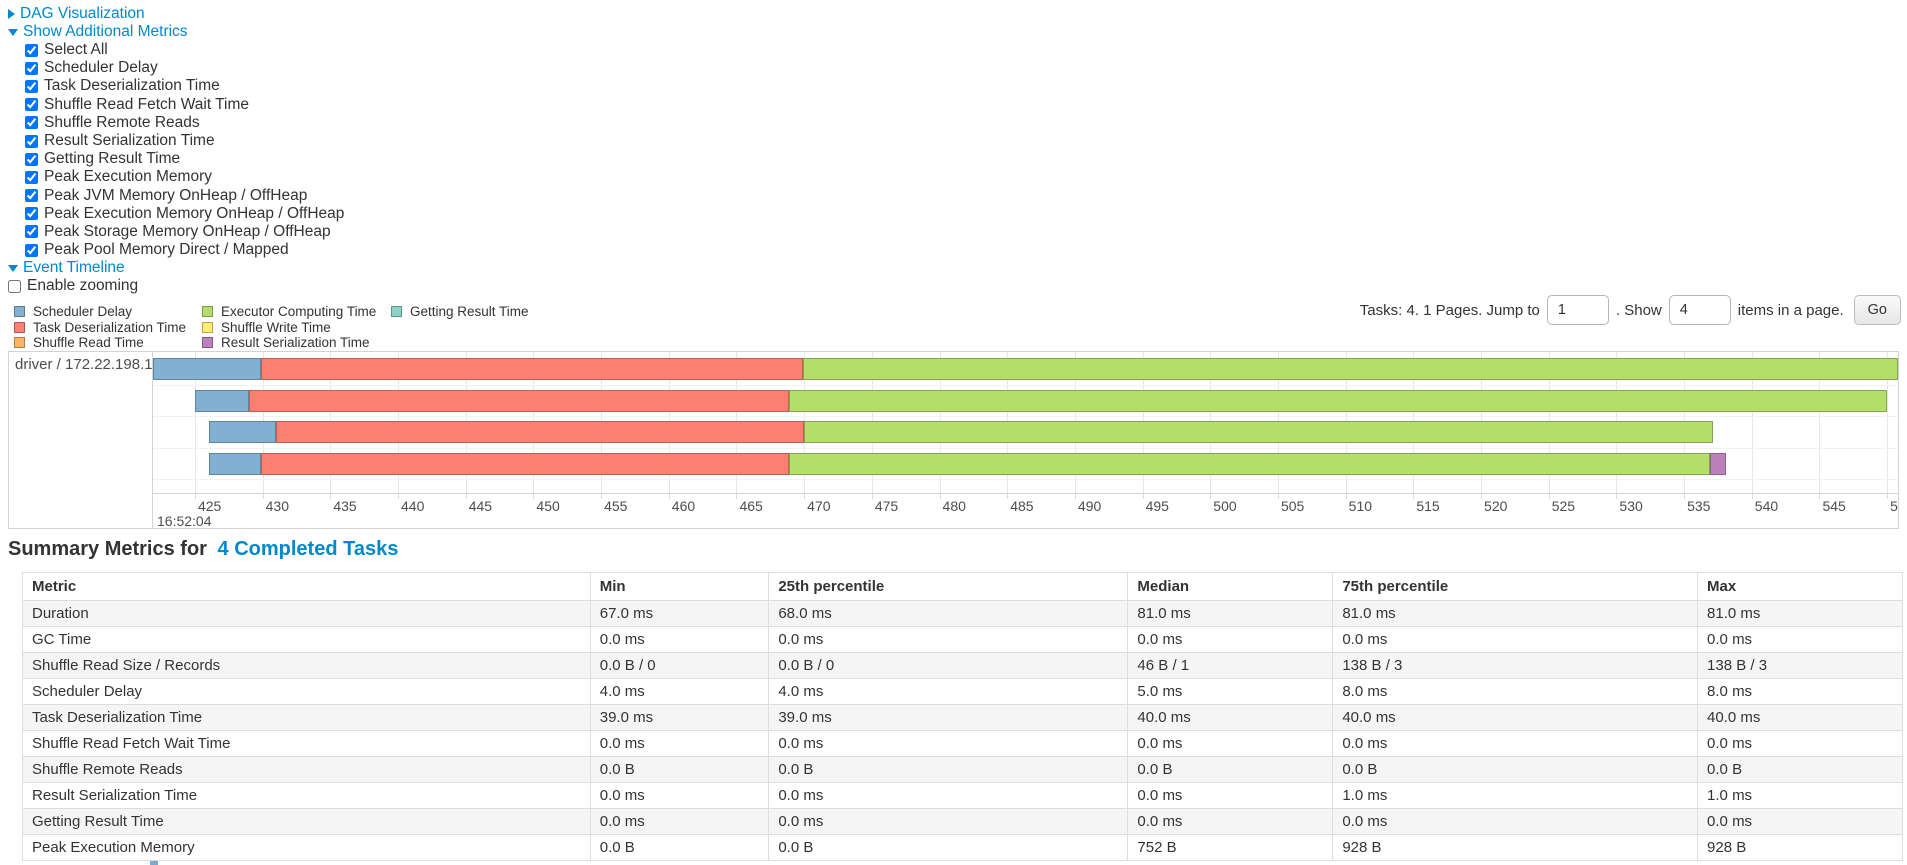 The height and width of the screenshot is (865, 1907). I want to click on getting-result-time-swatch-icon, so click(396, 312).